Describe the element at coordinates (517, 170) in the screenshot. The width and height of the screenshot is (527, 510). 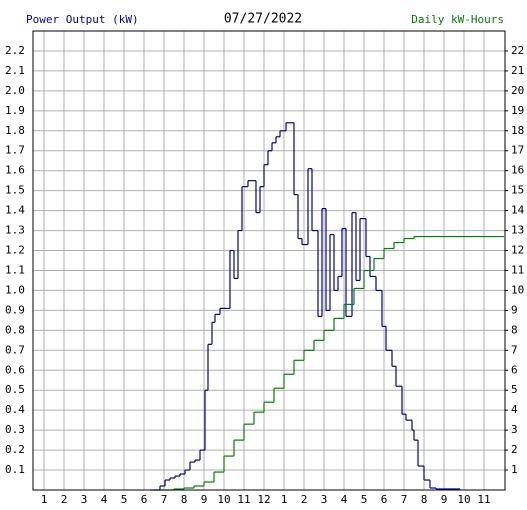
I see `y2-tick-label: 16` at that location.